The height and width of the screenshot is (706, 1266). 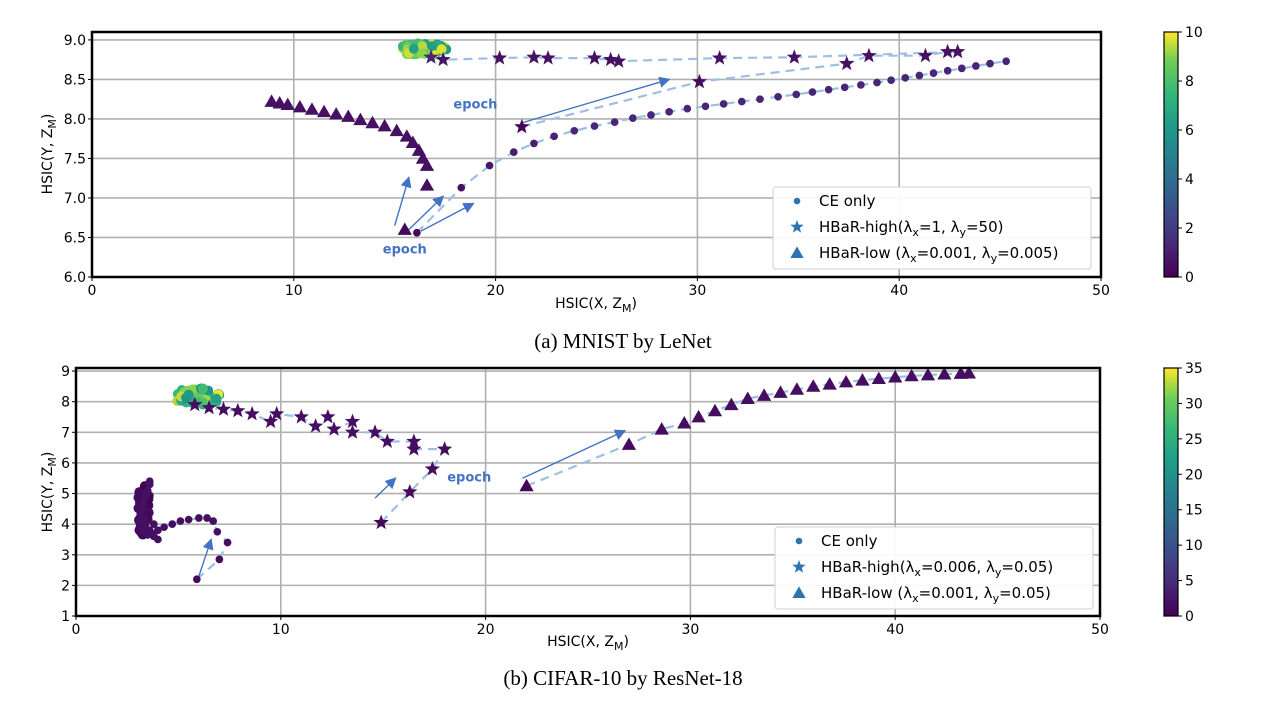 What do you see at coordinates (1189, 582) in the screenshot?
I see `colorbar-tick-label: 5` at bounding box center [1189, 582].